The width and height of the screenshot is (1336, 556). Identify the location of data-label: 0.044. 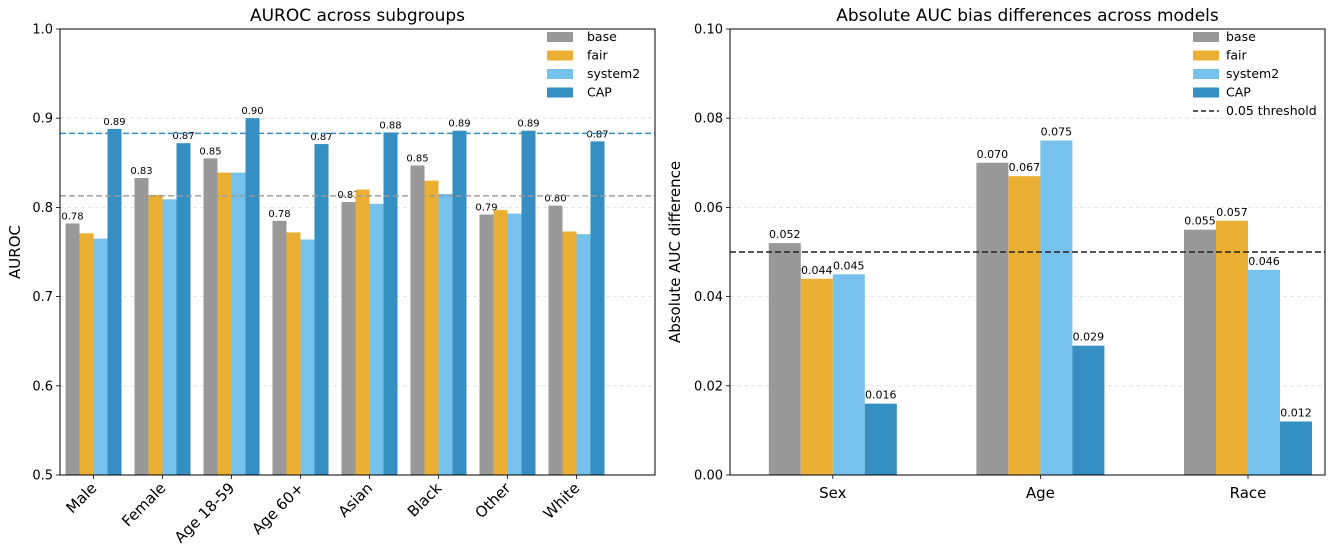
(817, 270).